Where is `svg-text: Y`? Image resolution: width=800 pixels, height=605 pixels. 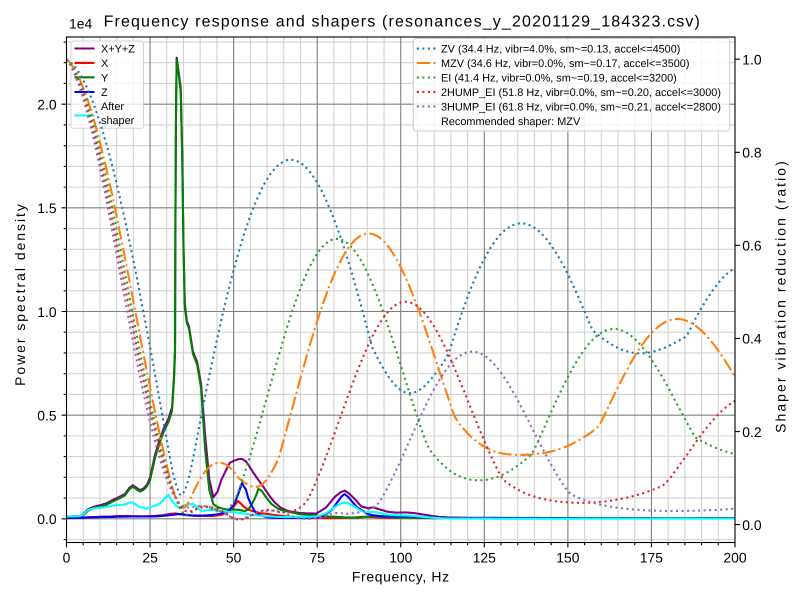
svg-text: Y is located at coordinates (105, 78).